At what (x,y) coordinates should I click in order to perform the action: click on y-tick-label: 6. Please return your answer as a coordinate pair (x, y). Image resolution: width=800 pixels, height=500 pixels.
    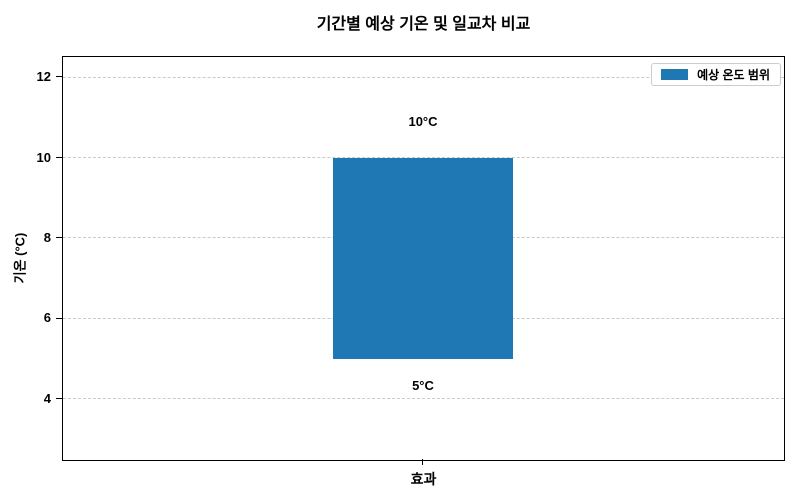
    Looking at the image, I should click on (47, 318).